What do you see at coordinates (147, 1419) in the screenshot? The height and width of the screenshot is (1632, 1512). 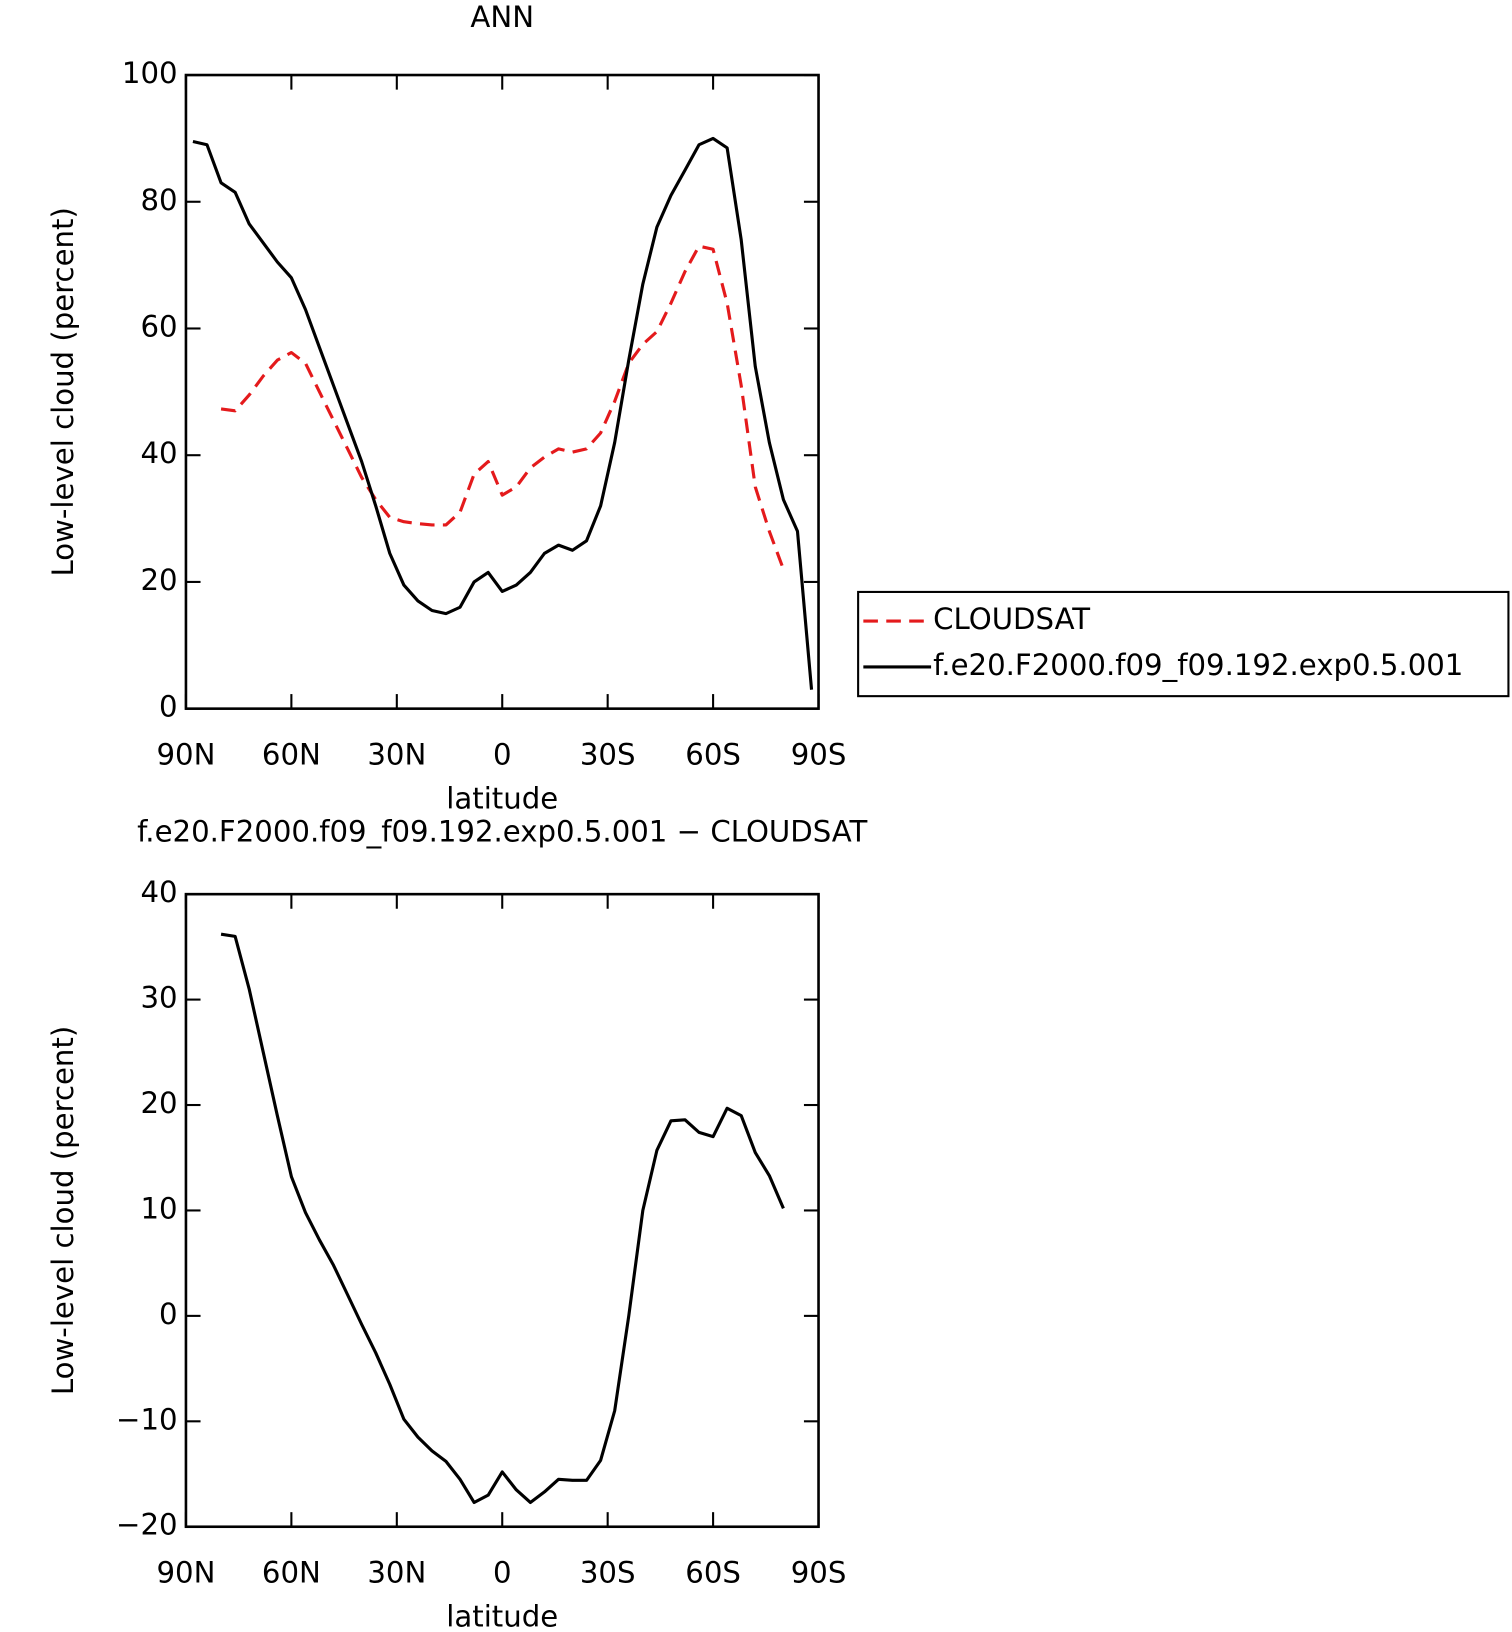 I see `y-tick-label: −10` at bounding box center [147, 1419].